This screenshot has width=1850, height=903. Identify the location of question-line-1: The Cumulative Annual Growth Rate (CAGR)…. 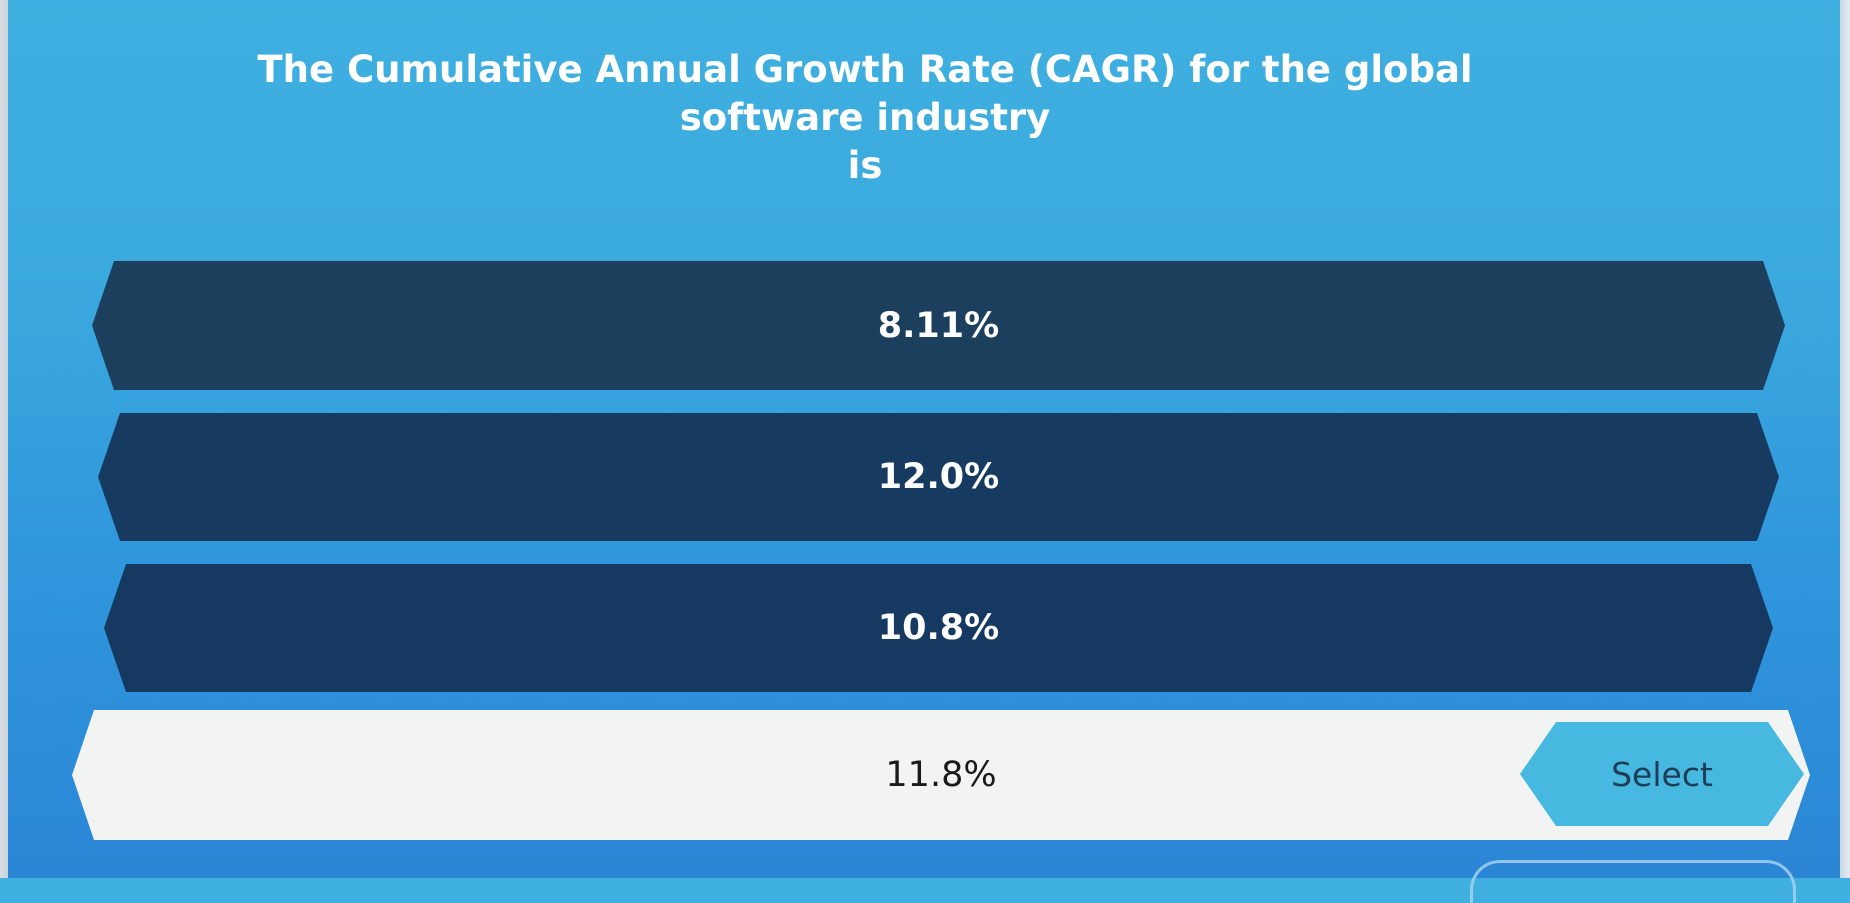
(865, 93).